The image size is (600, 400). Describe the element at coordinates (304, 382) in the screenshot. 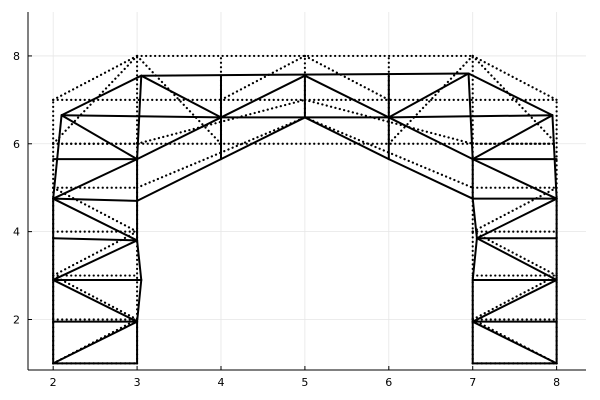

I see `x-tick-label-3: 5` at that location.